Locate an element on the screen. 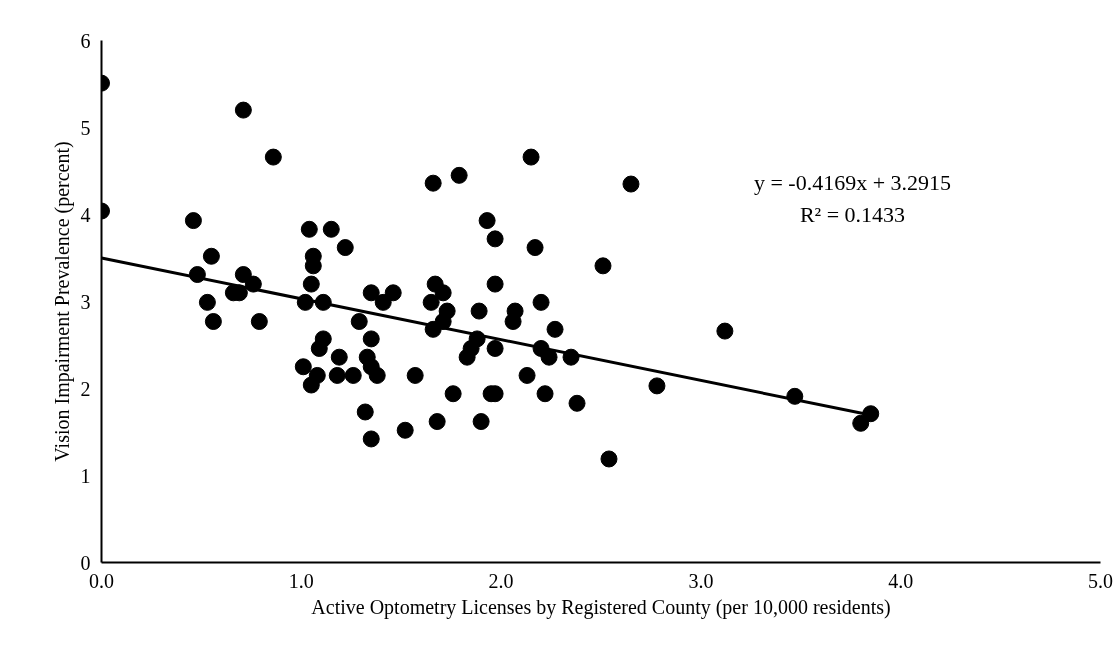  y-tick-label: 2 is located at coordinates (85, 388).